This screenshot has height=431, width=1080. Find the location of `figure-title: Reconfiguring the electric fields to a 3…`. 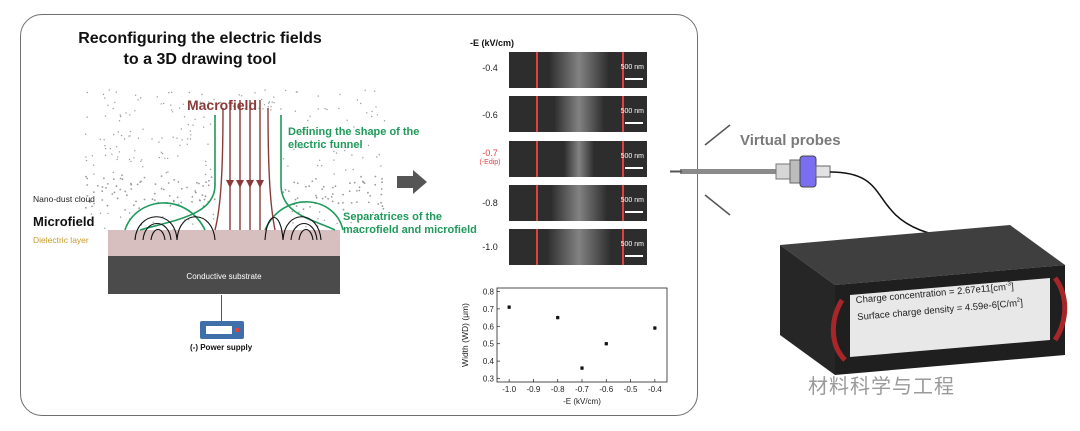

figure-title: Reconfiguring the electric fields to a 3… is located at coordinates (200, 49).